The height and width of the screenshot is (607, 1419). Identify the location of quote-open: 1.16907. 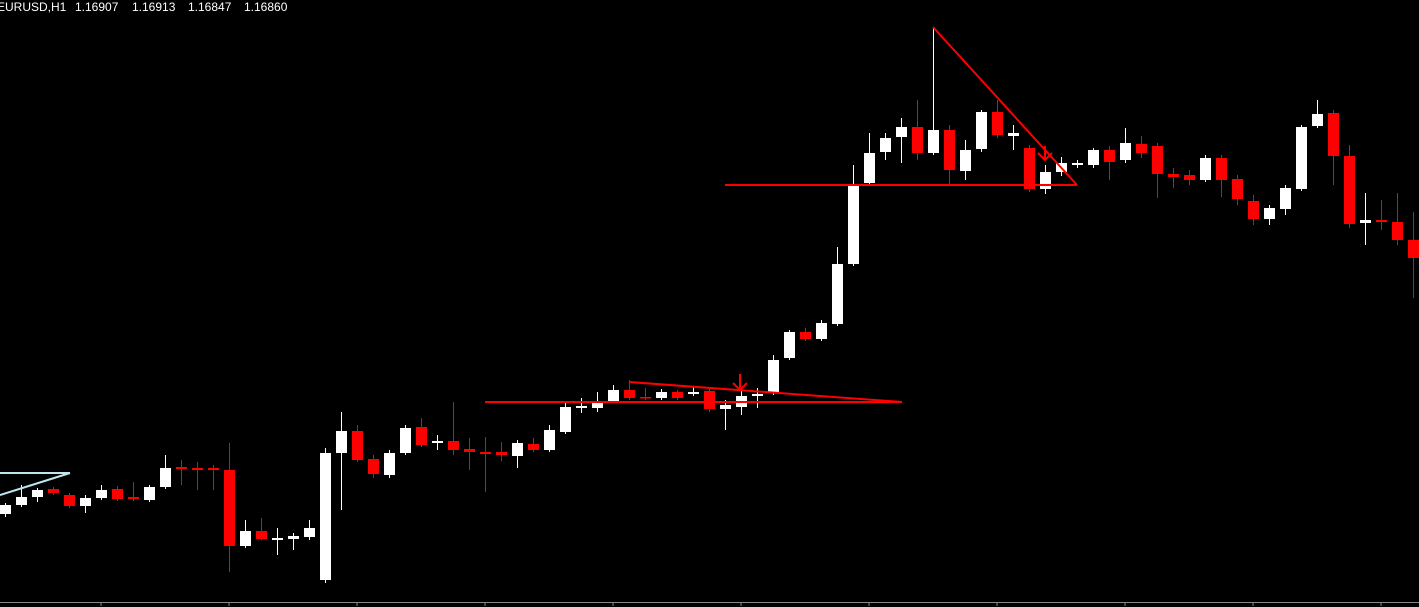
(97, 7).